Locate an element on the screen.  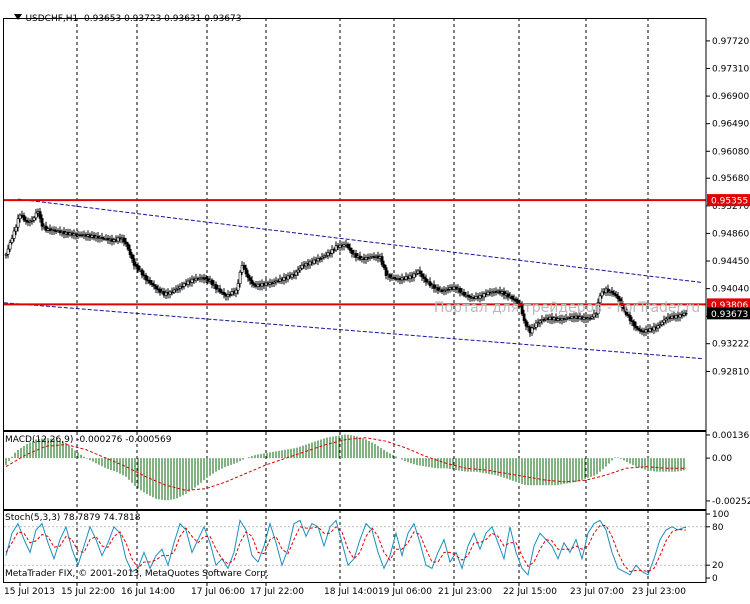
y-tick-label: 0.96900 is located at coordinates (730, 97).